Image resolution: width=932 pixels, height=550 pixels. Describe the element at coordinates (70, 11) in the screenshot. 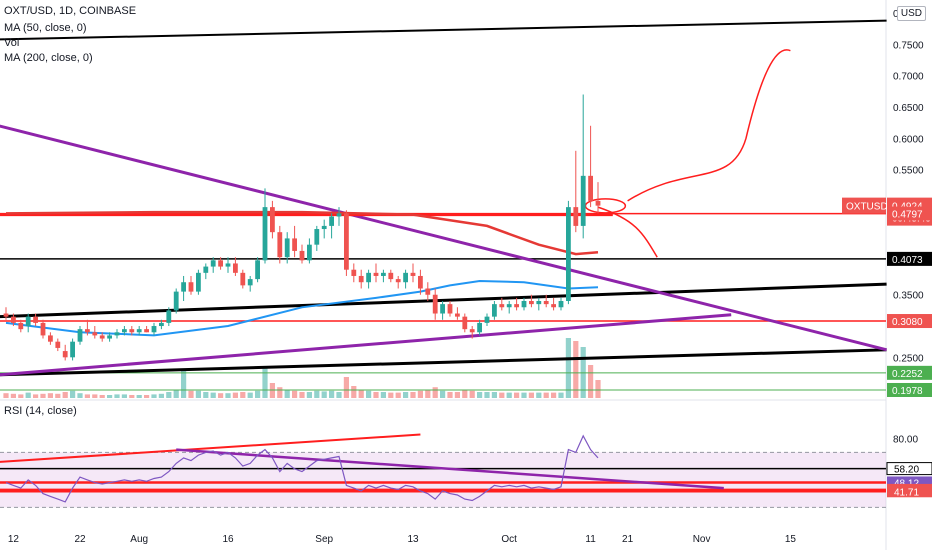

I see `symbol-title: OXT/USD, 1D, COINBASE` at that location.